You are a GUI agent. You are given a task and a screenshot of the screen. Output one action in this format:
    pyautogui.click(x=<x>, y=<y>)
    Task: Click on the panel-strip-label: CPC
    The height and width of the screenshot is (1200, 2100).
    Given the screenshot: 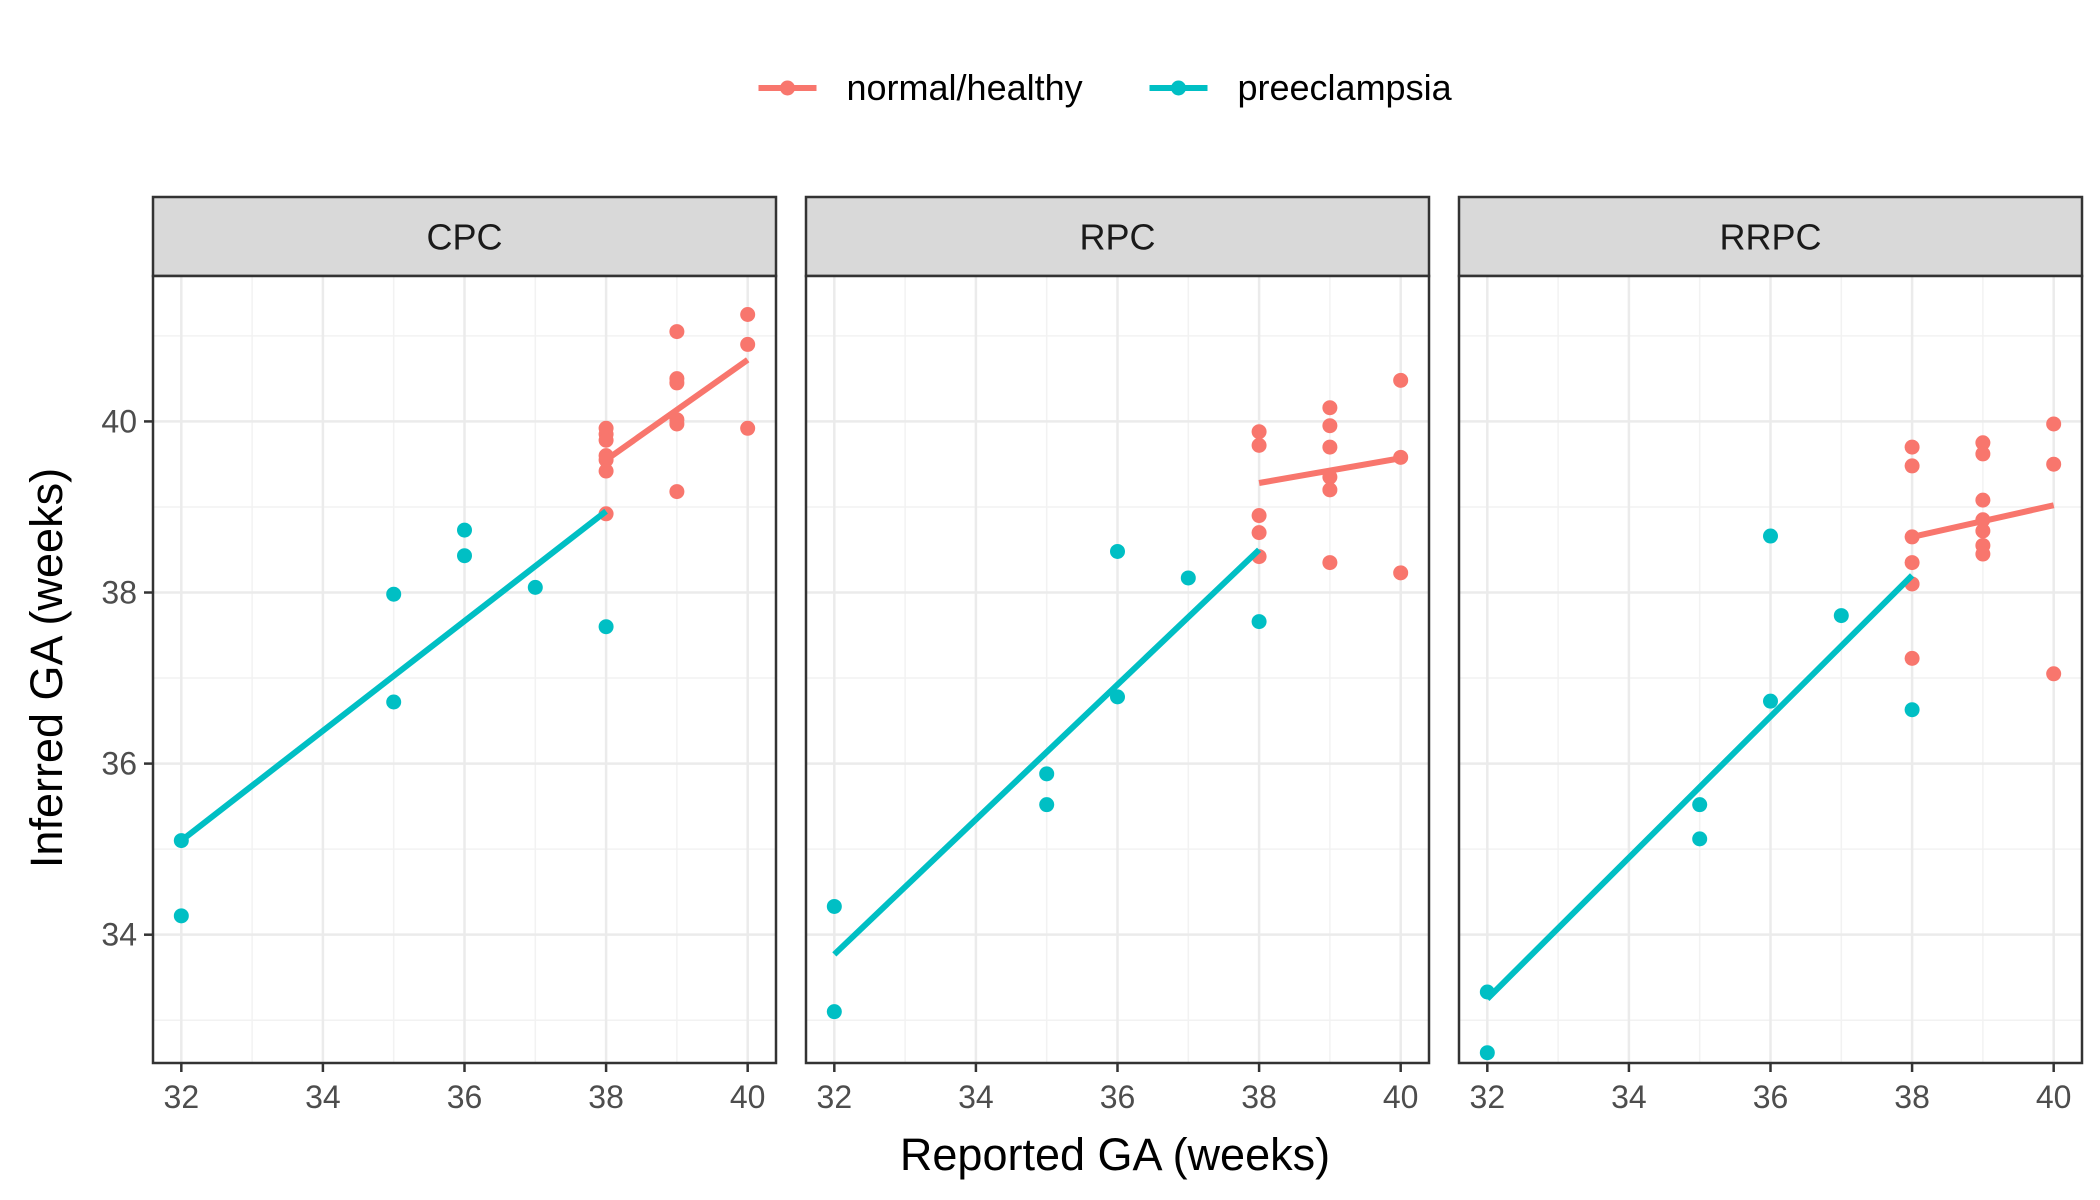 What is the action you would take?
    pyautogui.click(x=464, y=237)
    